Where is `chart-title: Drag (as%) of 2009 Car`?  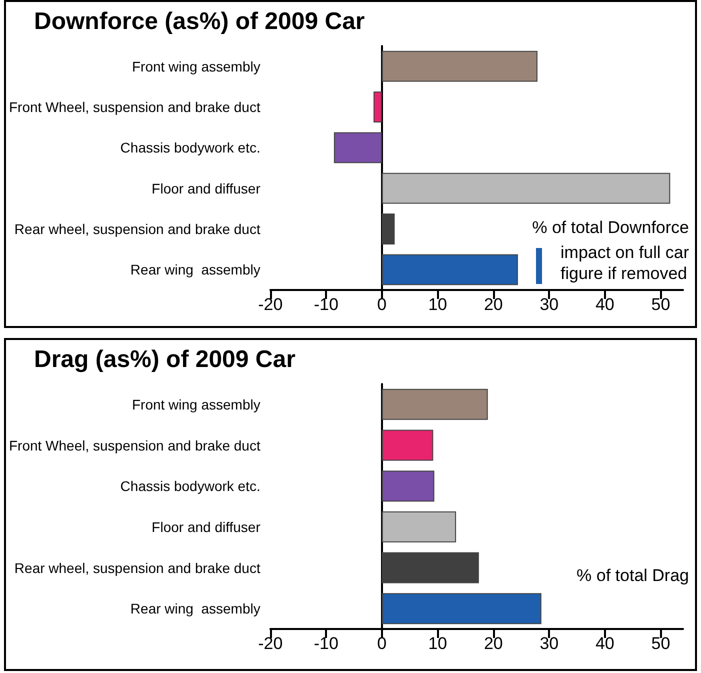 chart-title: Drag (as%) of 2009 Car is located at coordinates (165, 360).